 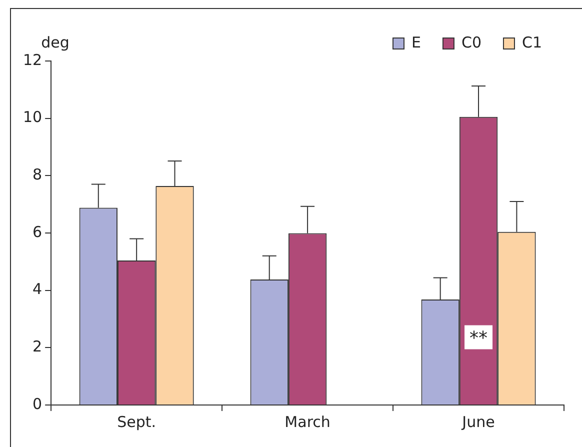 I want to click on y-tick-label: 12, so click(x=32, y=59).